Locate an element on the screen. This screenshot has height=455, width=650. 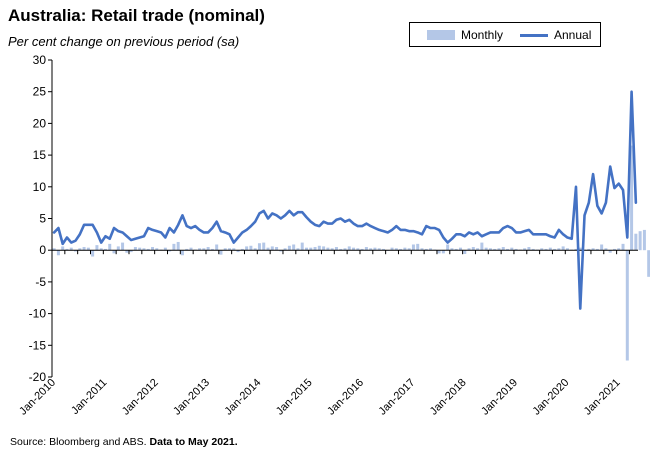
y-tick-label: 10 is located at coordinates (40, 187).